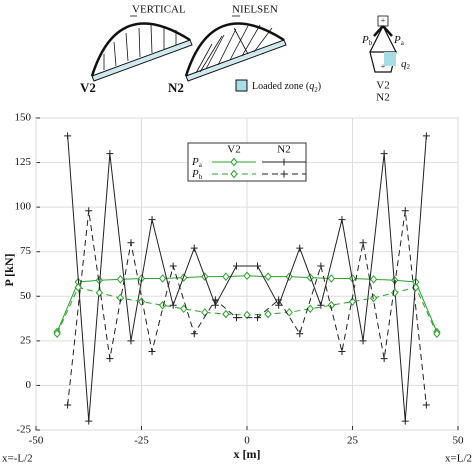 The height and width of the screenshot is (467, 474). I want to click on x-axis-label: x [m], so click(247, 454).